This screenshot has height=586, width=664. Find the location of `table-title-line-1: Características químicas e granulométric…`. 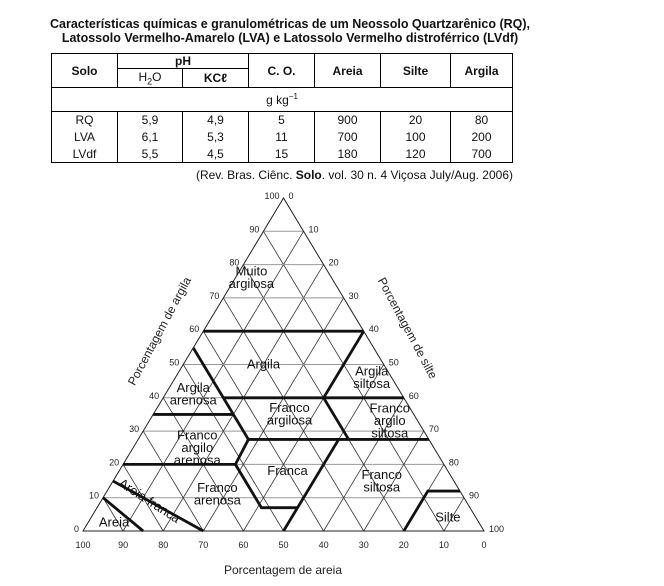

table-title-line-1: Características químicas e granulométric… is located at coordinates (290, 24).